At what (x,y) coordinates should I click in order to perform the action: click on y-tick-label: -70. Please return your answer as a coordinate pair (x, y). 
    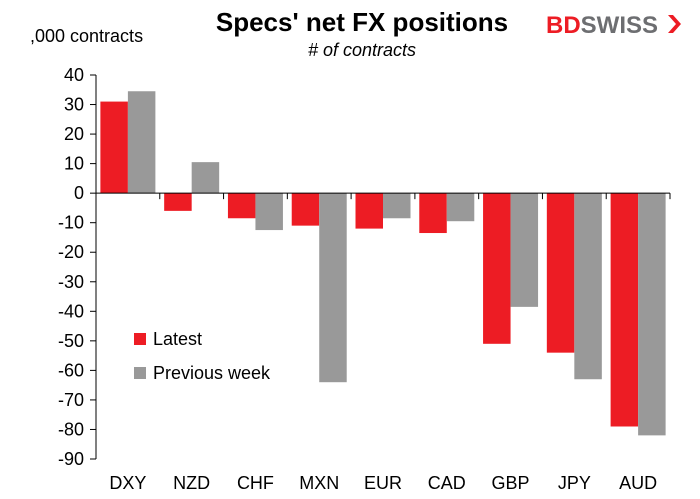
    Looking at the image, I should click on (71, 400).